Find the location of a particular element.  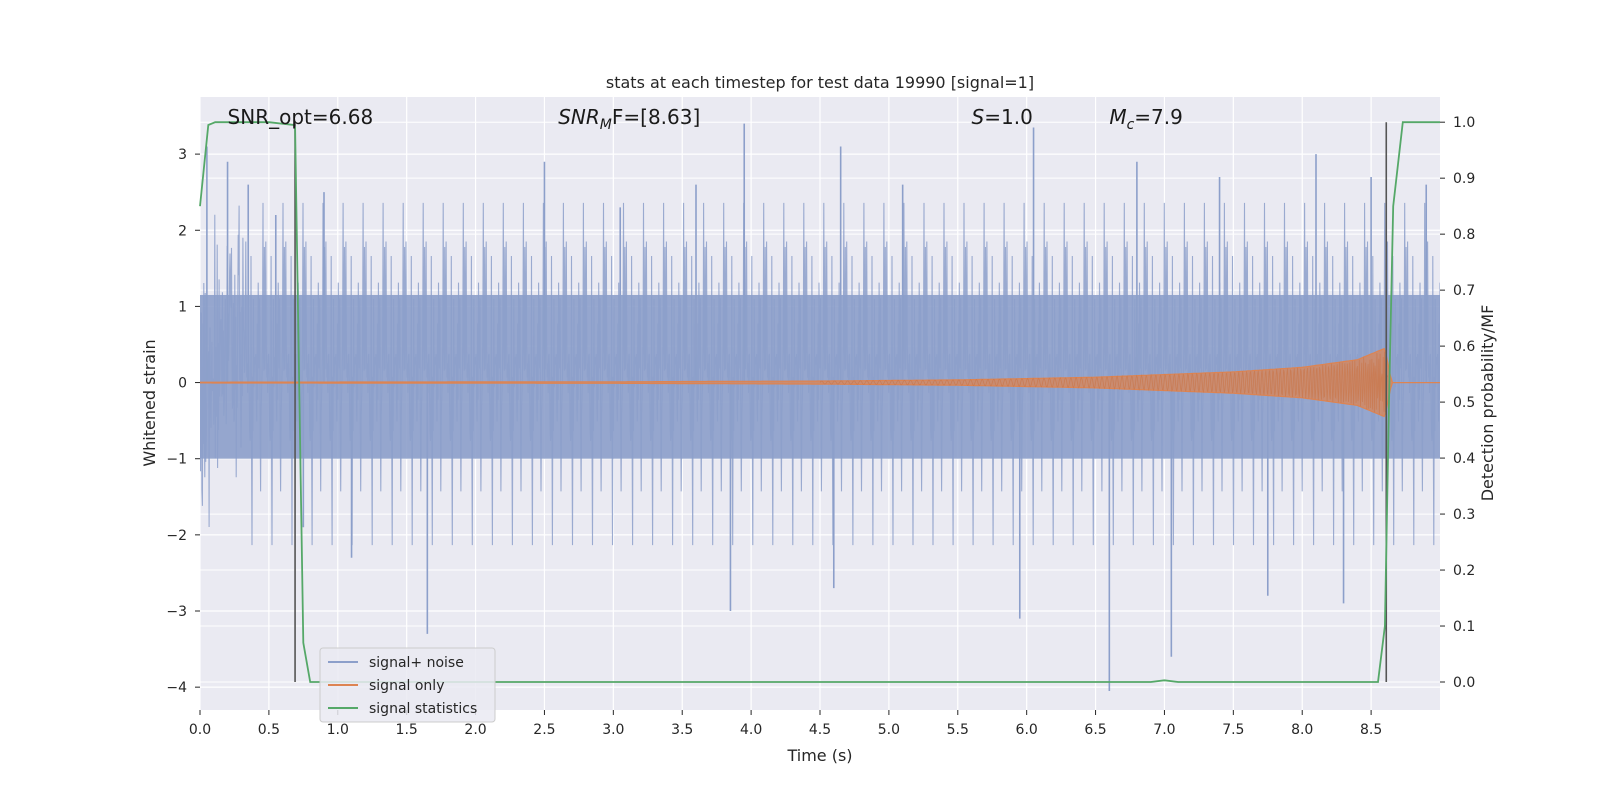

y-right-tick-label: 0.7 is located at coordinates (1464, 291).